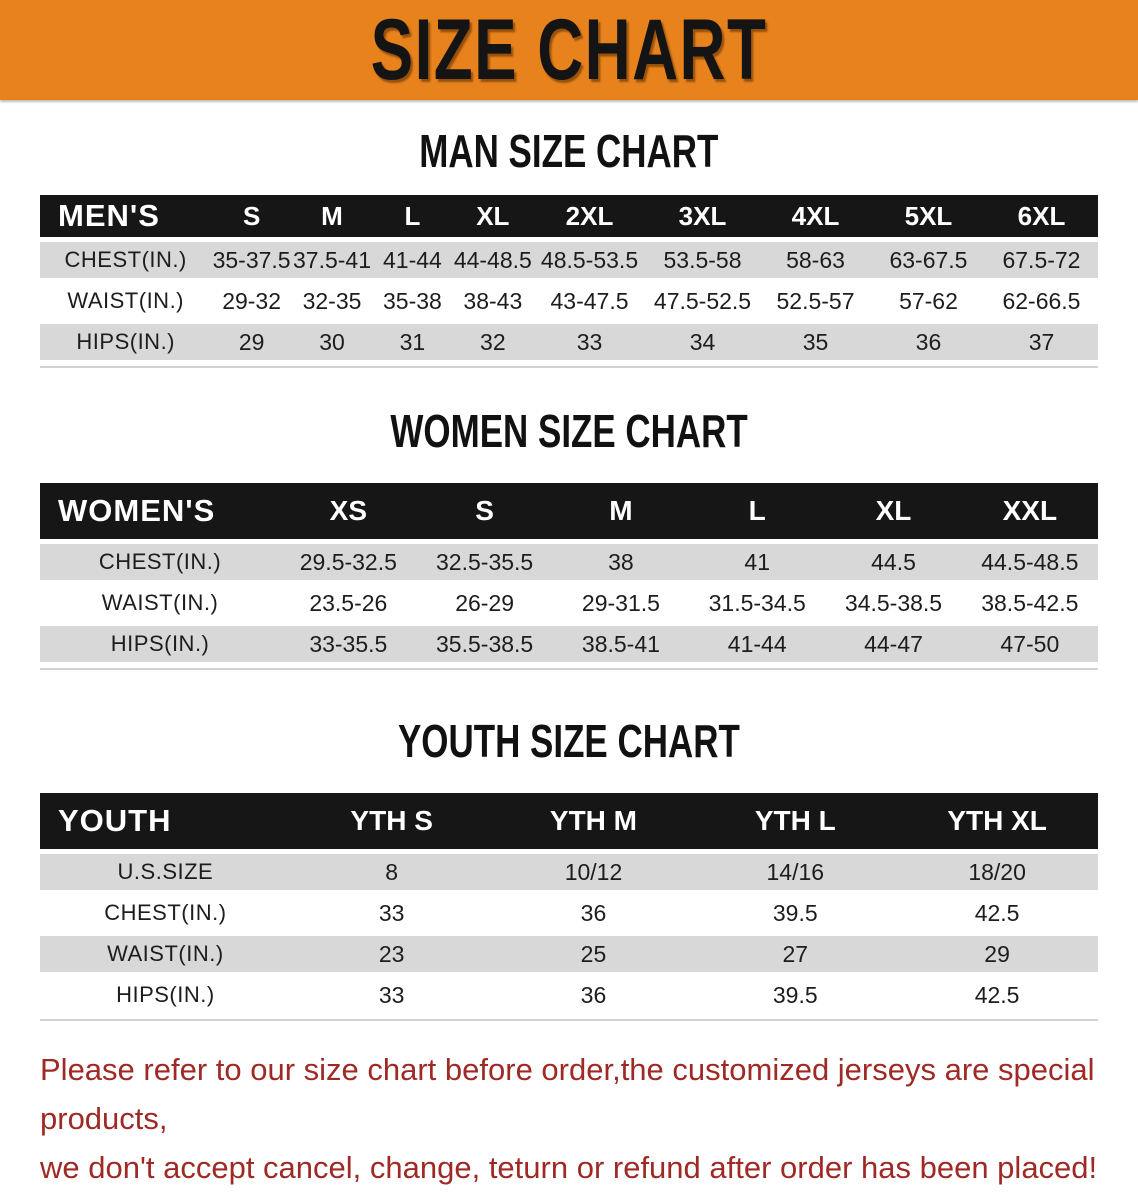  What do you see at coordinates (621, 511) in the screenshot?
I see `size-header-cell: M` at bounding box center [621, 511].